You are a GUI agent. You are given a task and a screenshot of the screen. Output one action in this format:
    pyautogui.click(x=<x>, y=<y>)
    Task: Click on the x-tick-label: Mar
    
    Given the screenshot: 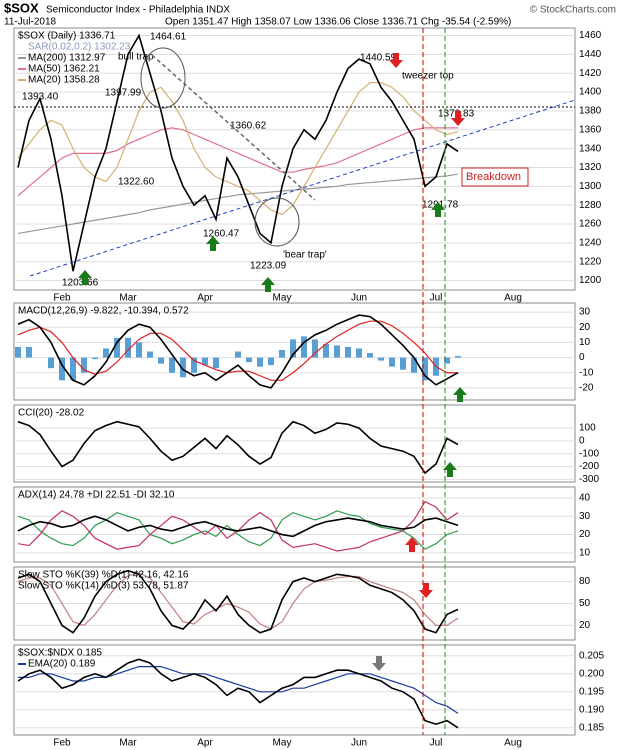 What is the action you would take?
    pyautogui.click(x=128, y=298)
    